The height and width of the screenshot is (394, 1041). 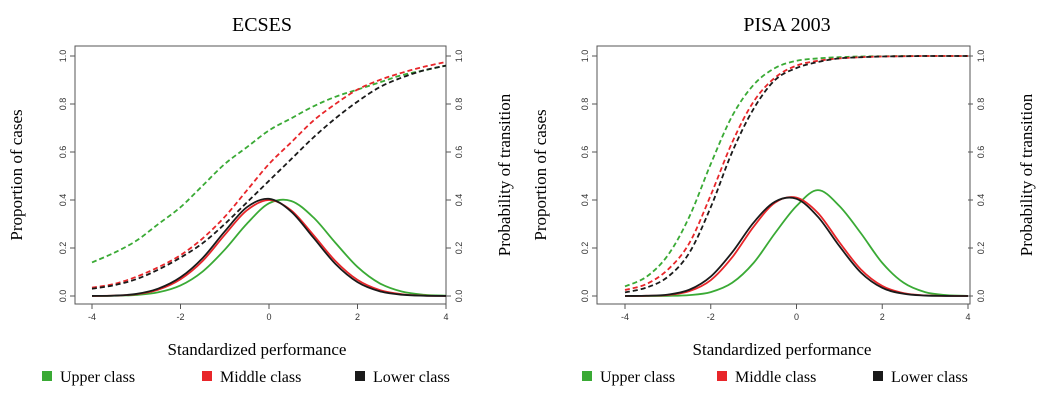 I want to click on chart-title: PISA 2003, so click(x=786, y=25).